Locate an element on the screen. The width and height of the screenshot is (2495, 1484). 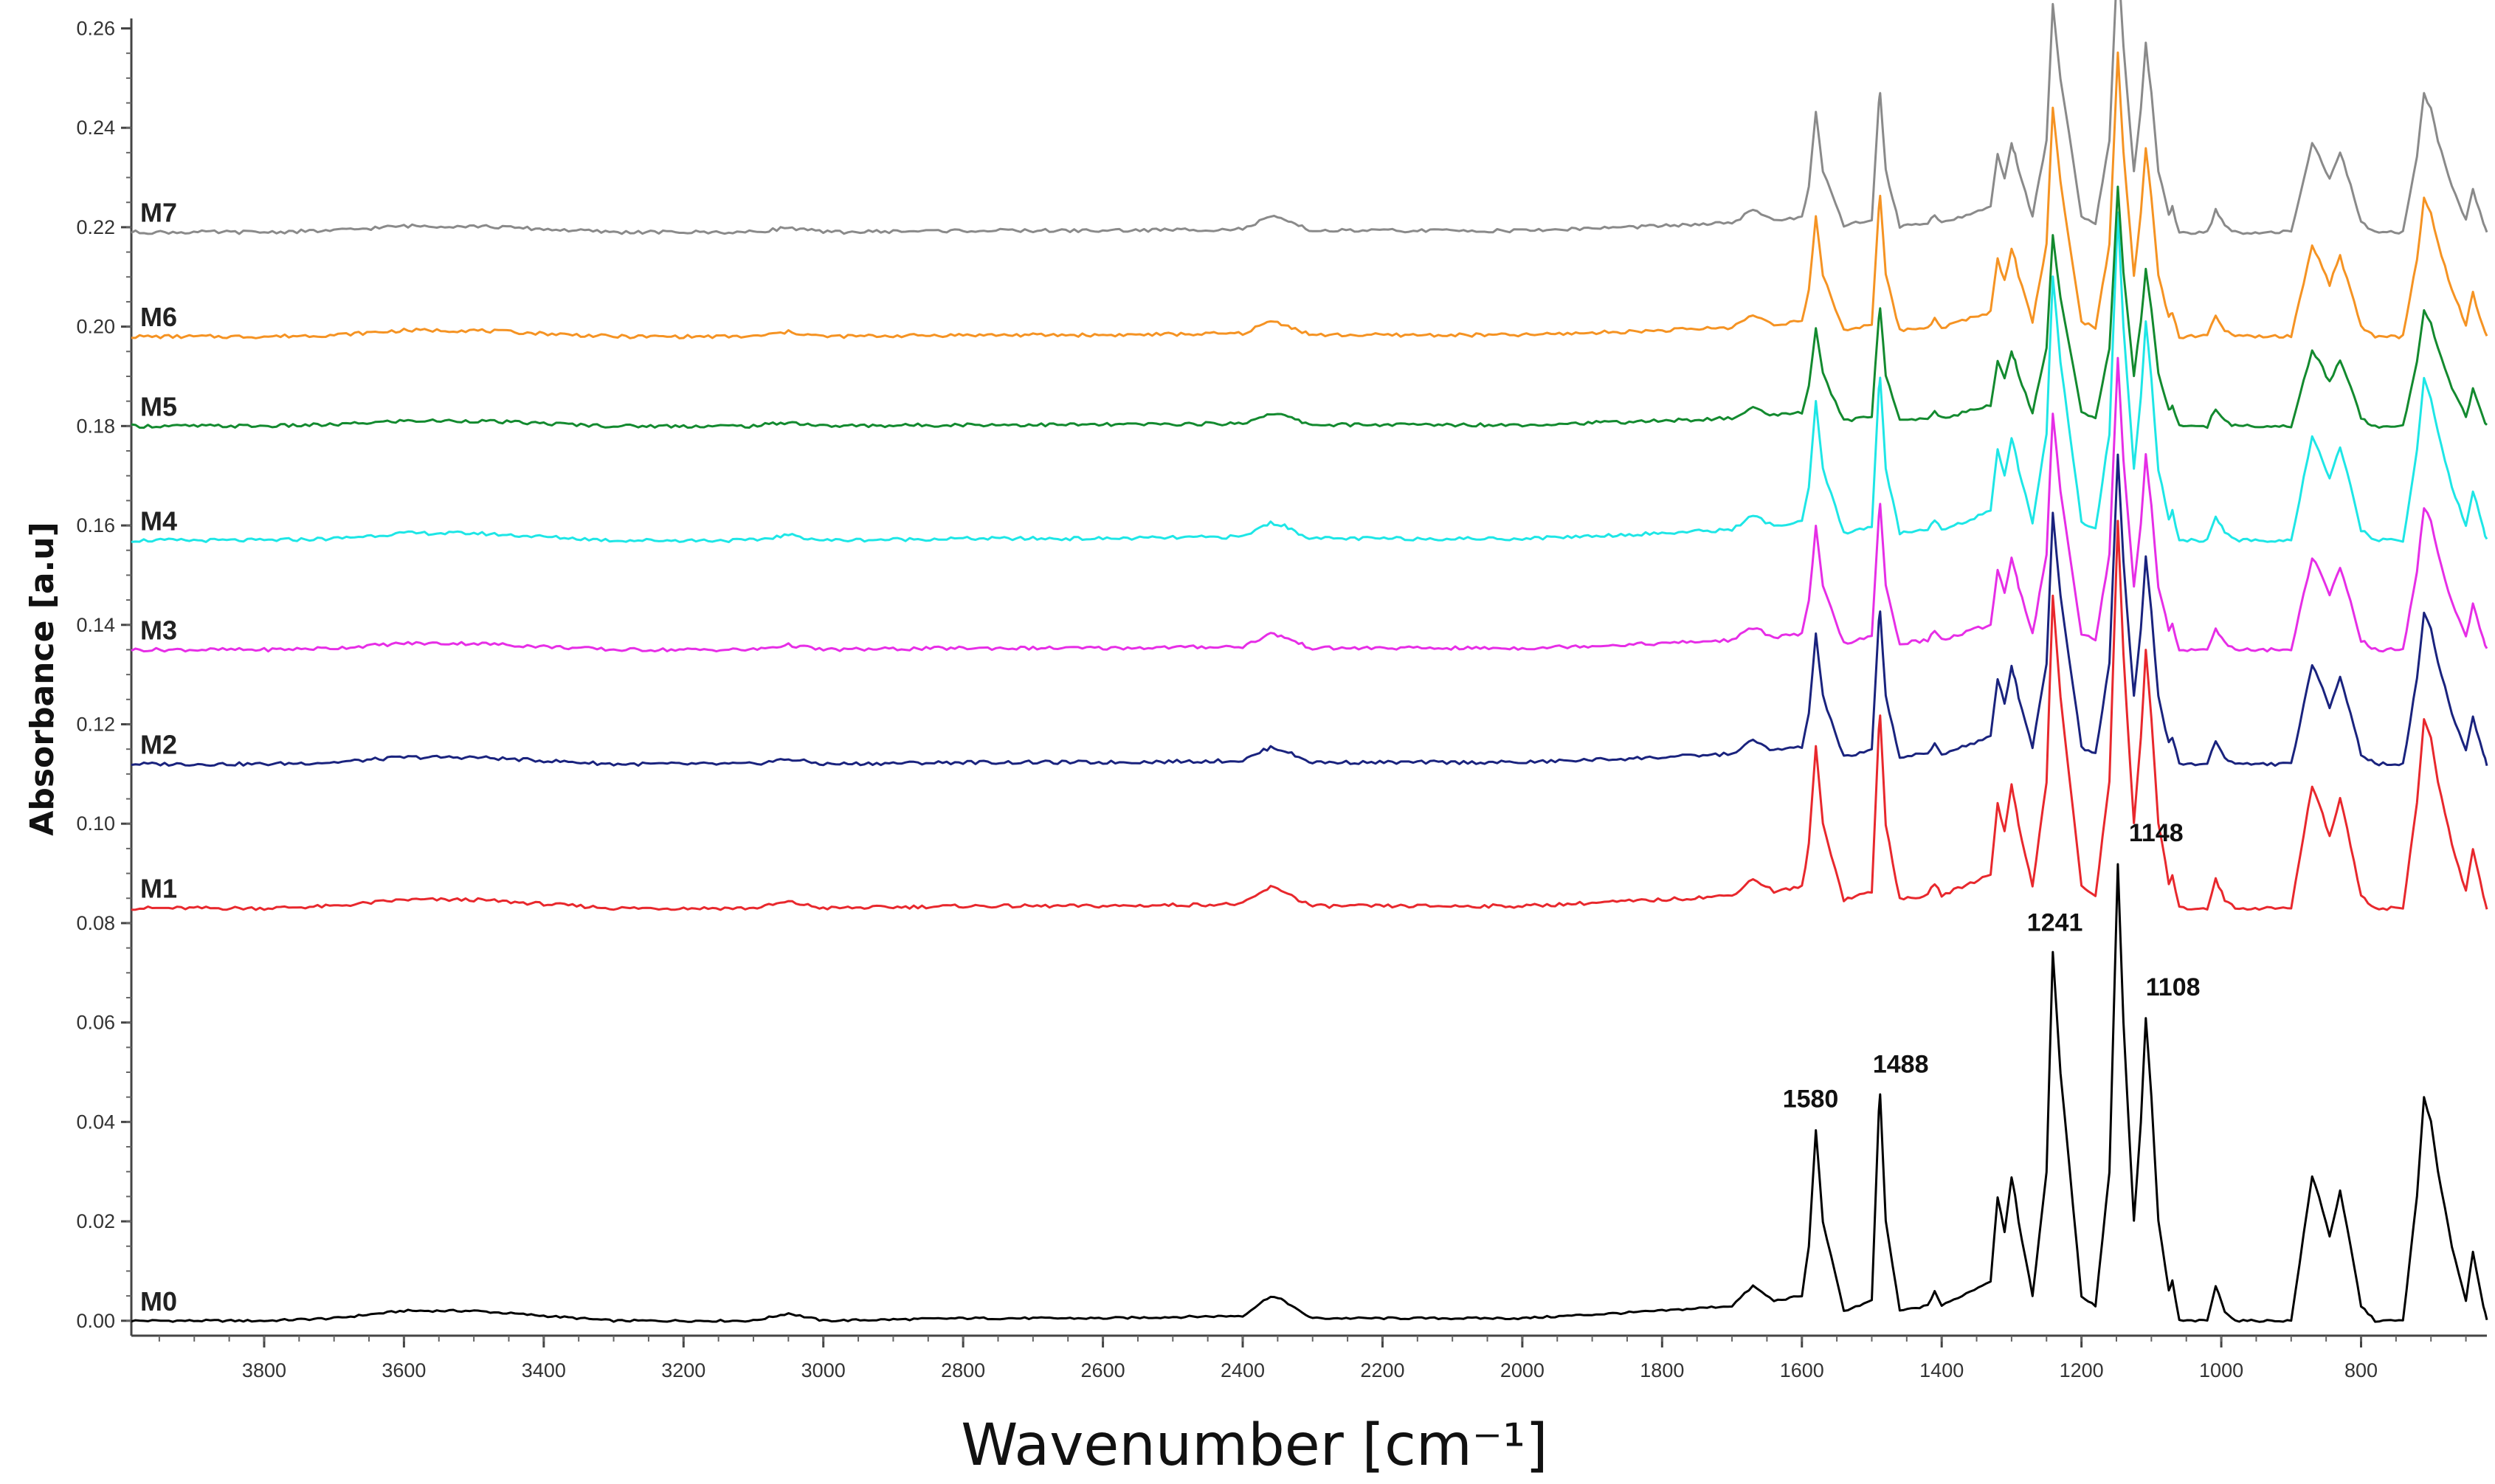
y-tick-label: 0.08 is located at coordinates (95, 923).